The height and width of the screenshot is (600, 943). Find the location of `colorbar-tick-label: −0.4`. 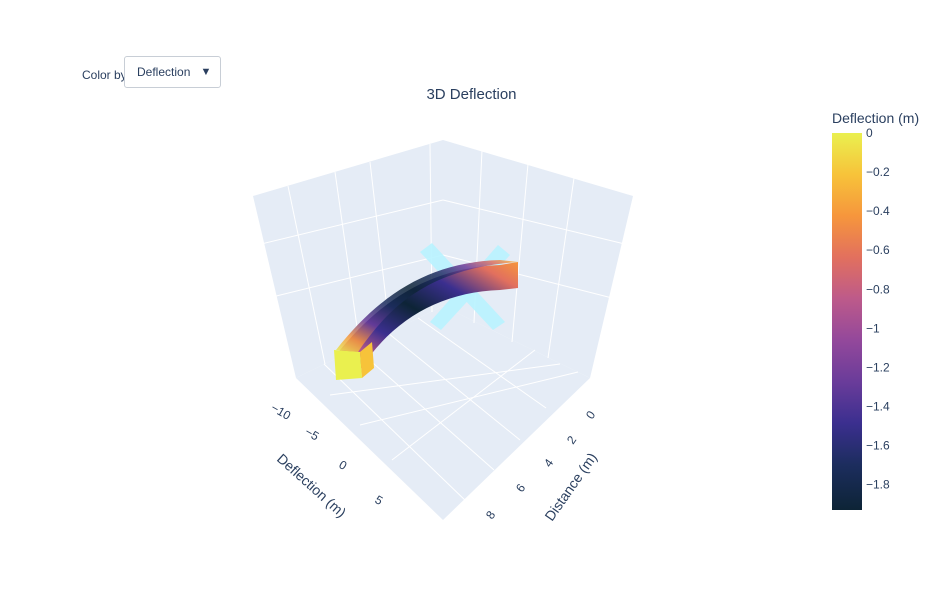

colorbar-tick-label: −0.4 is located at coordinates (878, 211).